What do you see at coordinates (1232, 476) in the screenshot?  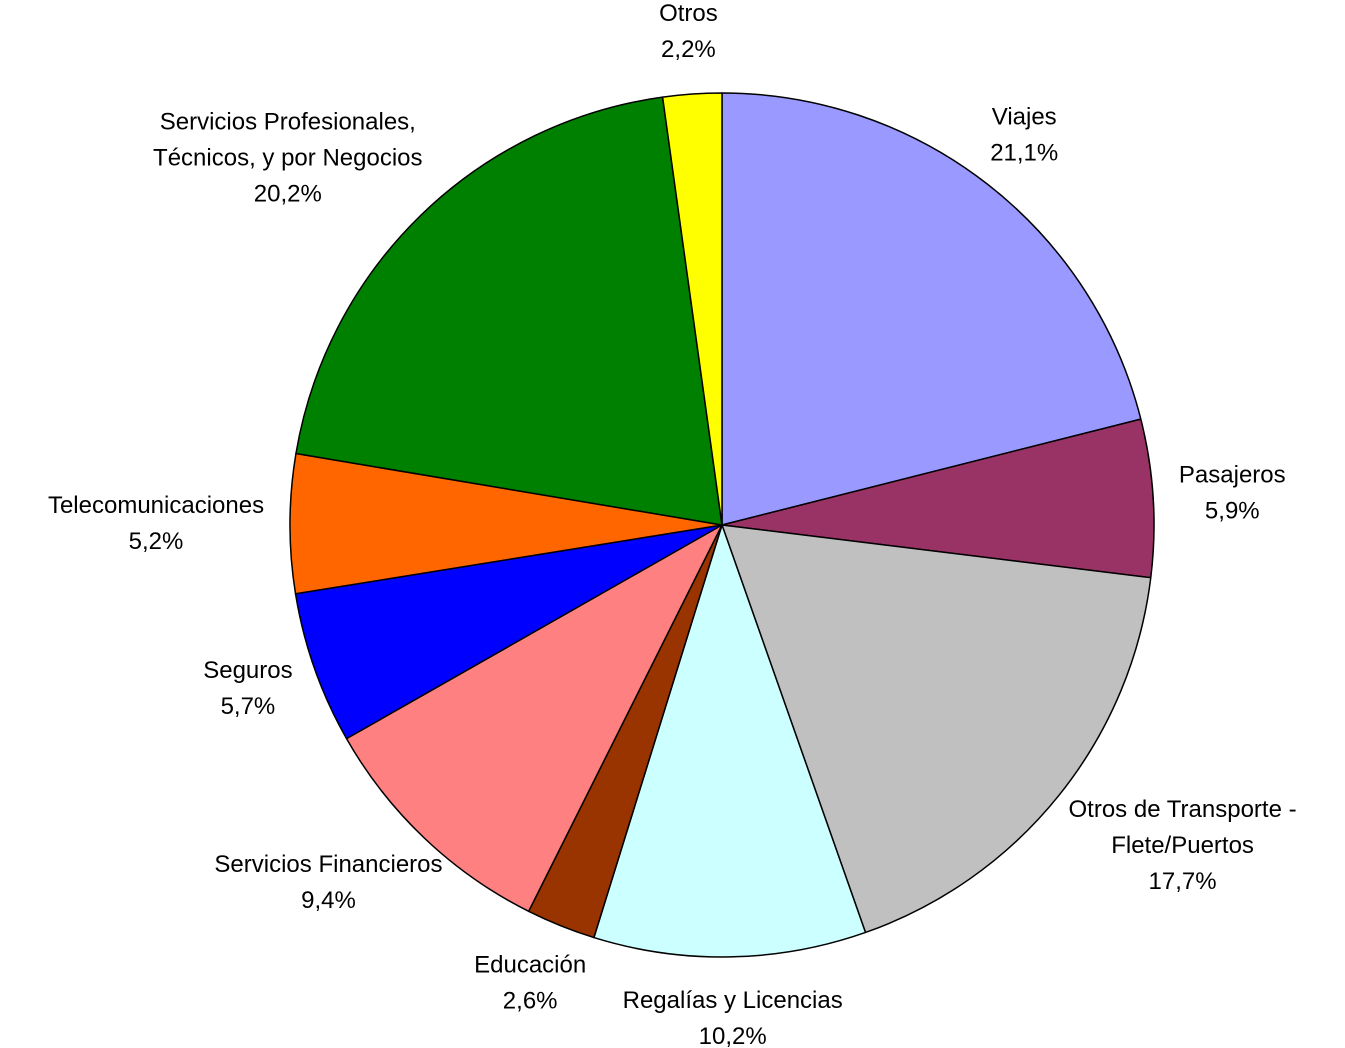 I see `category-label: Pasajeros` at bounding box center [1232, 476].